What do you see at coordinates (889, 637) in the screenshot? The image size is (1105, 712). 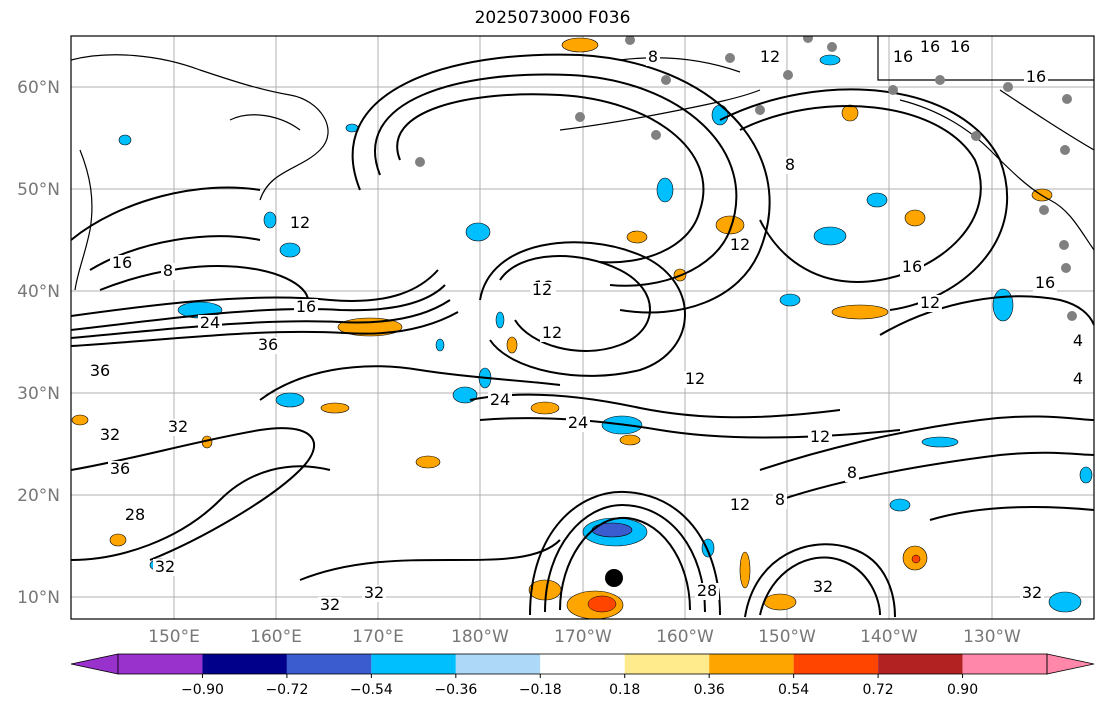 I see `lon-label: 140°W` at bounding box center [889, 637].